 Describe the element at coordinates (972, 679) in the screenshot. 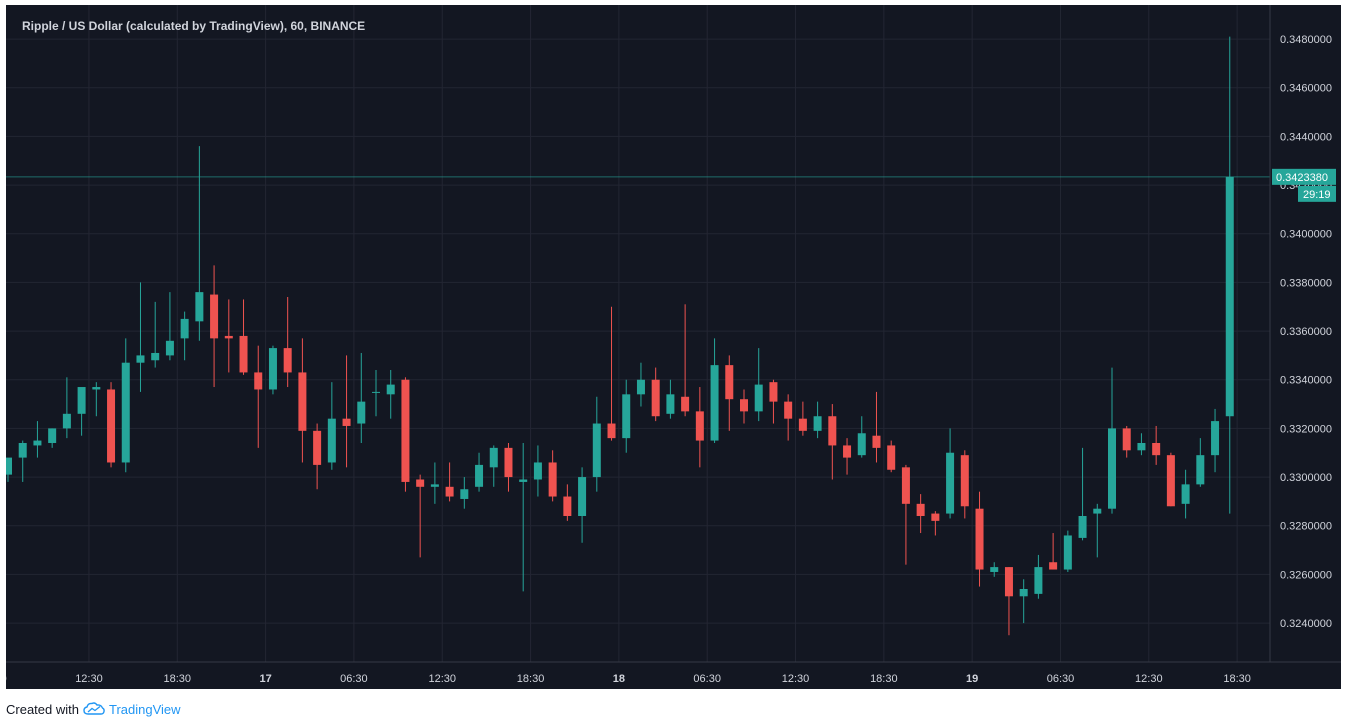

I see `time-tick-label: 19` at that location.